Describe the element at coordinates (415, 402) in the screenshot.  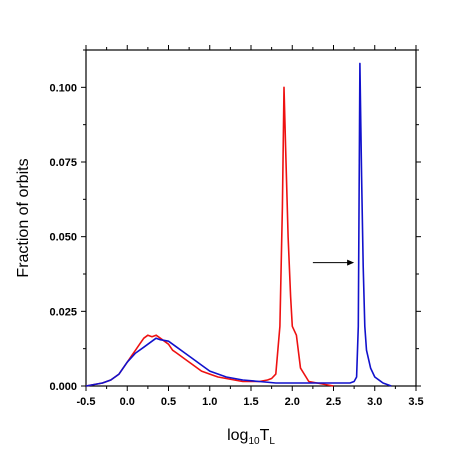
I see `x-tick-label: 3.5` at that location.